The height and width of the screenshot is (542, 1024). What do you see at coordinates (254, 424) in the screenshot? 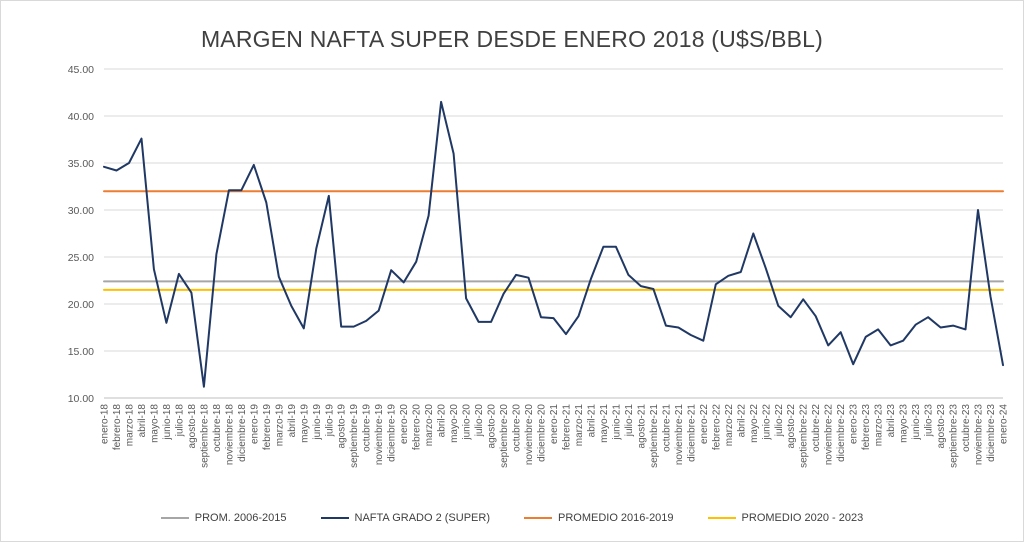
I see `x-tick-label: enero-19` at bounding box center [254, 424].